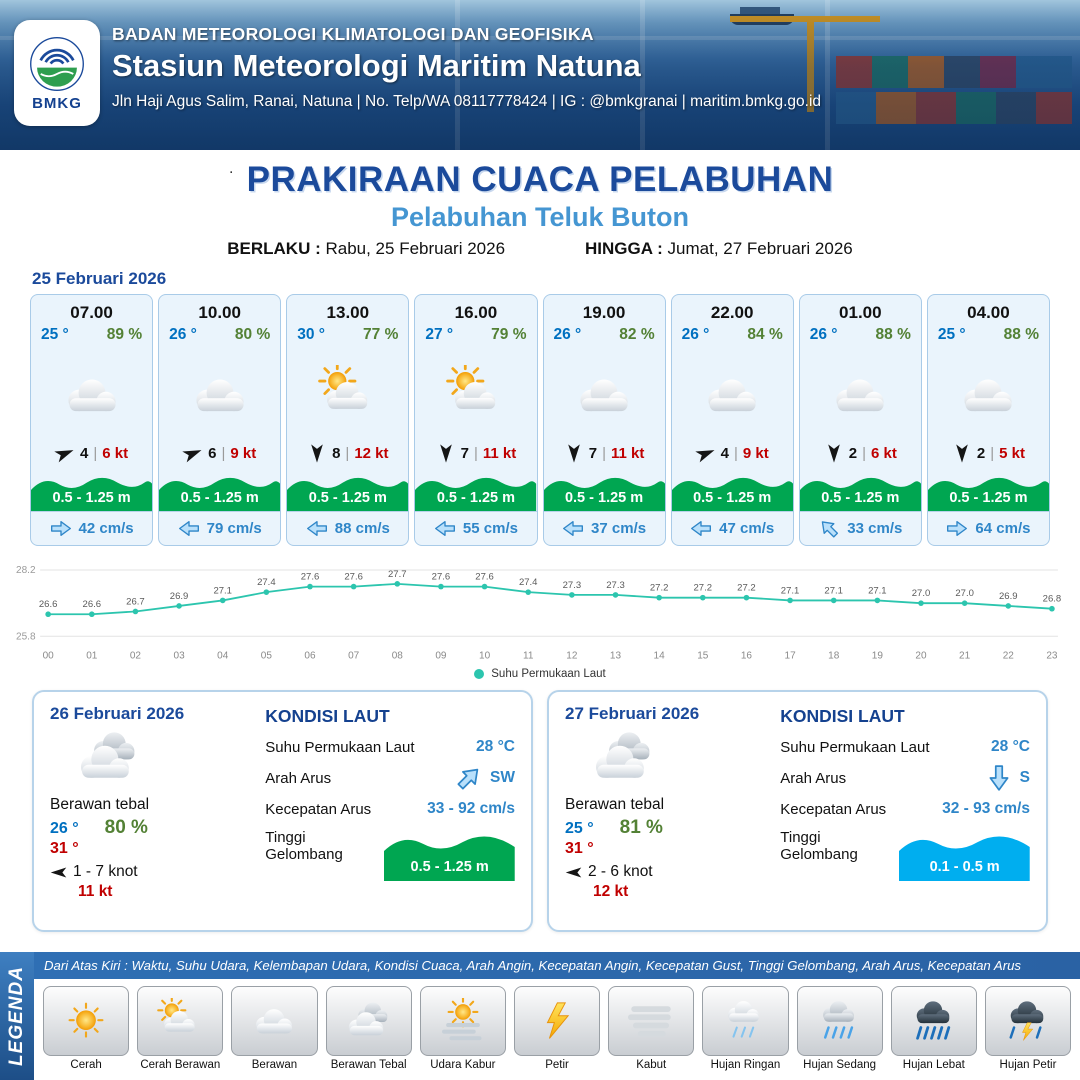 The height and width of the screenshot is (1080, 1080). What do you see at coordinates (834, 655) in the screenshot?
I see `svg-text: 18` at bounding box center [834, 655].